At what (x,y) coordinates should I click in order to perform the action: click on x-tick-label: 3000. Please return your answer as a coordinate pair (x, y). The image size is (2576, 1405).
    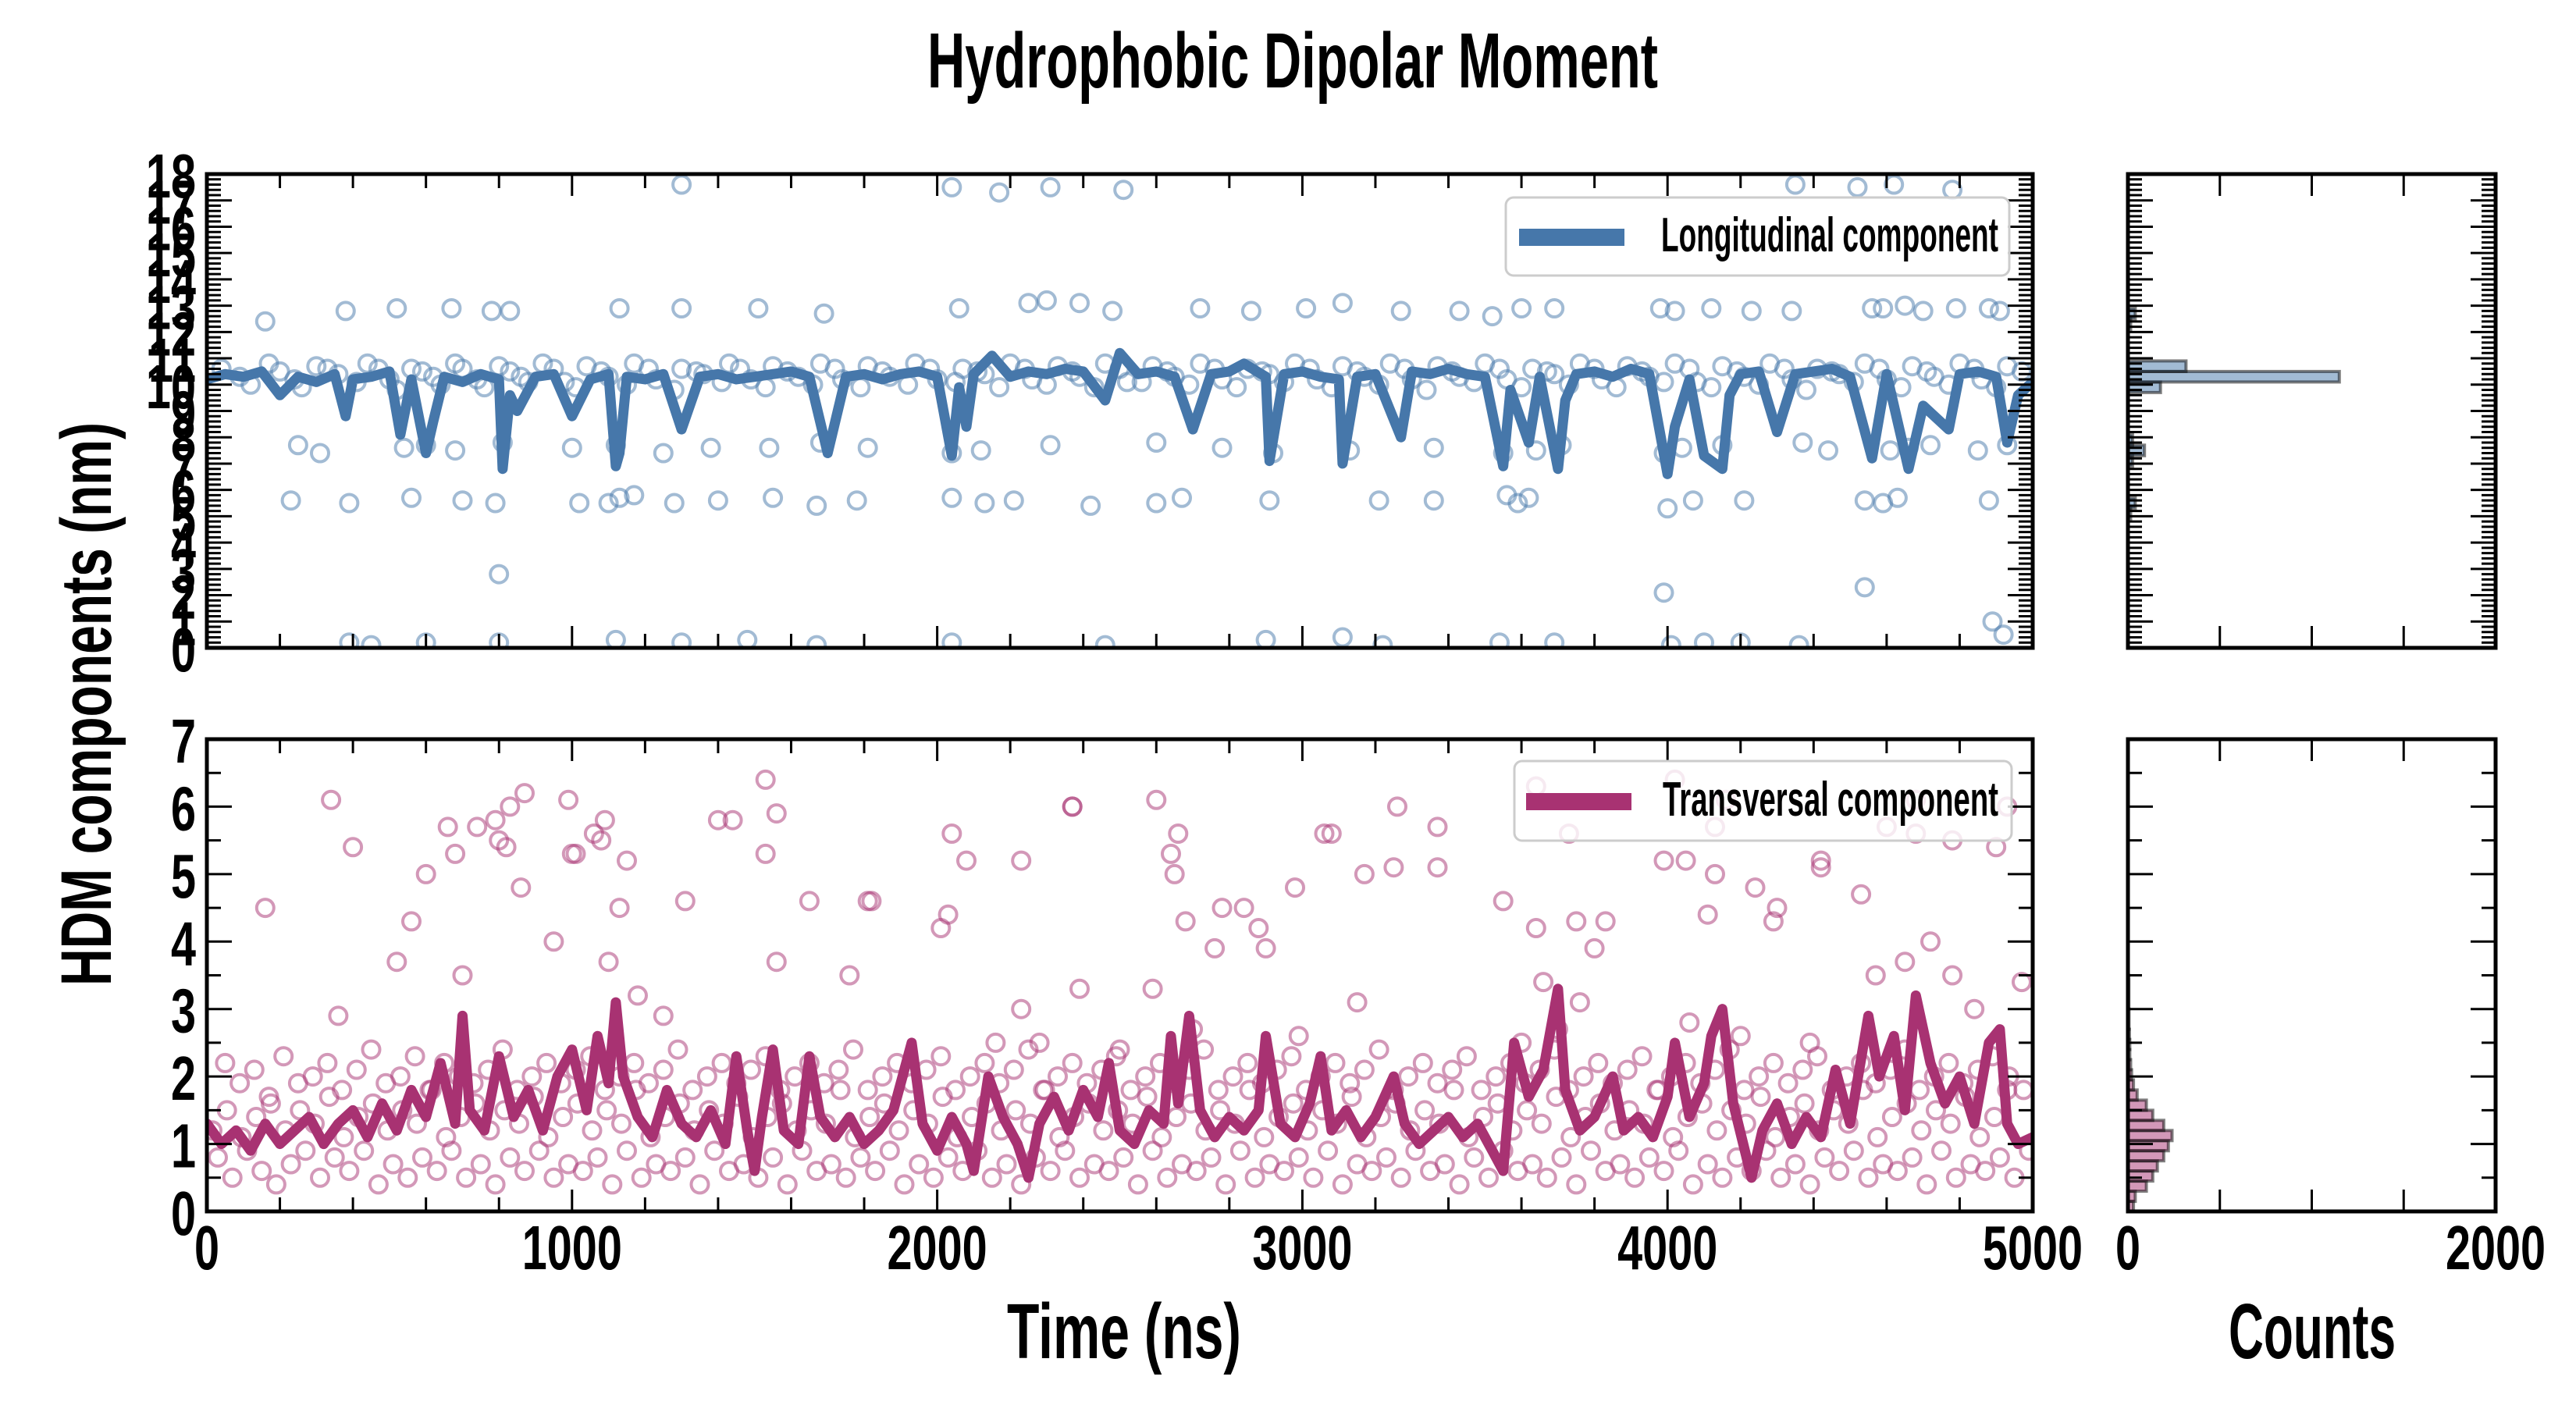
    Looking at the image, I should click on (1302, 1248).